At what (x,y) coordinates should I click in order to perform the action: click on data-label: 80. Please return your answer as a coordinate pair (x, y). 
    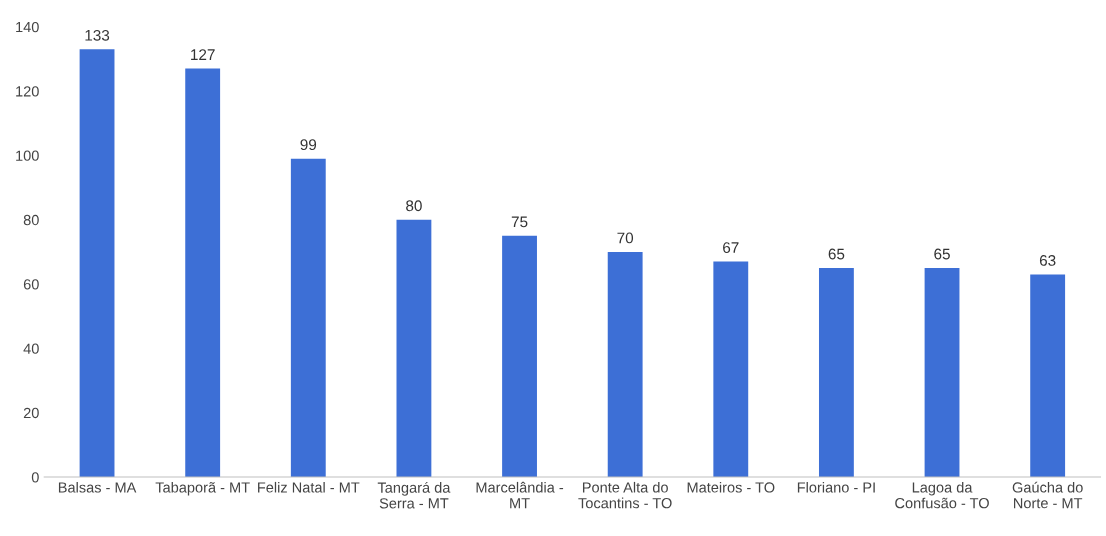
    Looking at the image, I should click on (414, 206).